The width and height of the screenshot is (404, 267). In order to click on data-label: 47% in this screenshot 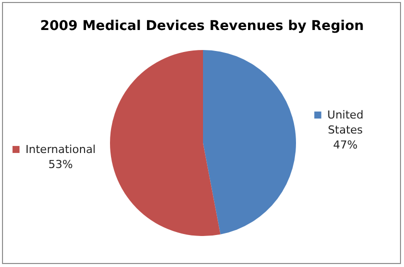, I will do `click(345, 145)`.